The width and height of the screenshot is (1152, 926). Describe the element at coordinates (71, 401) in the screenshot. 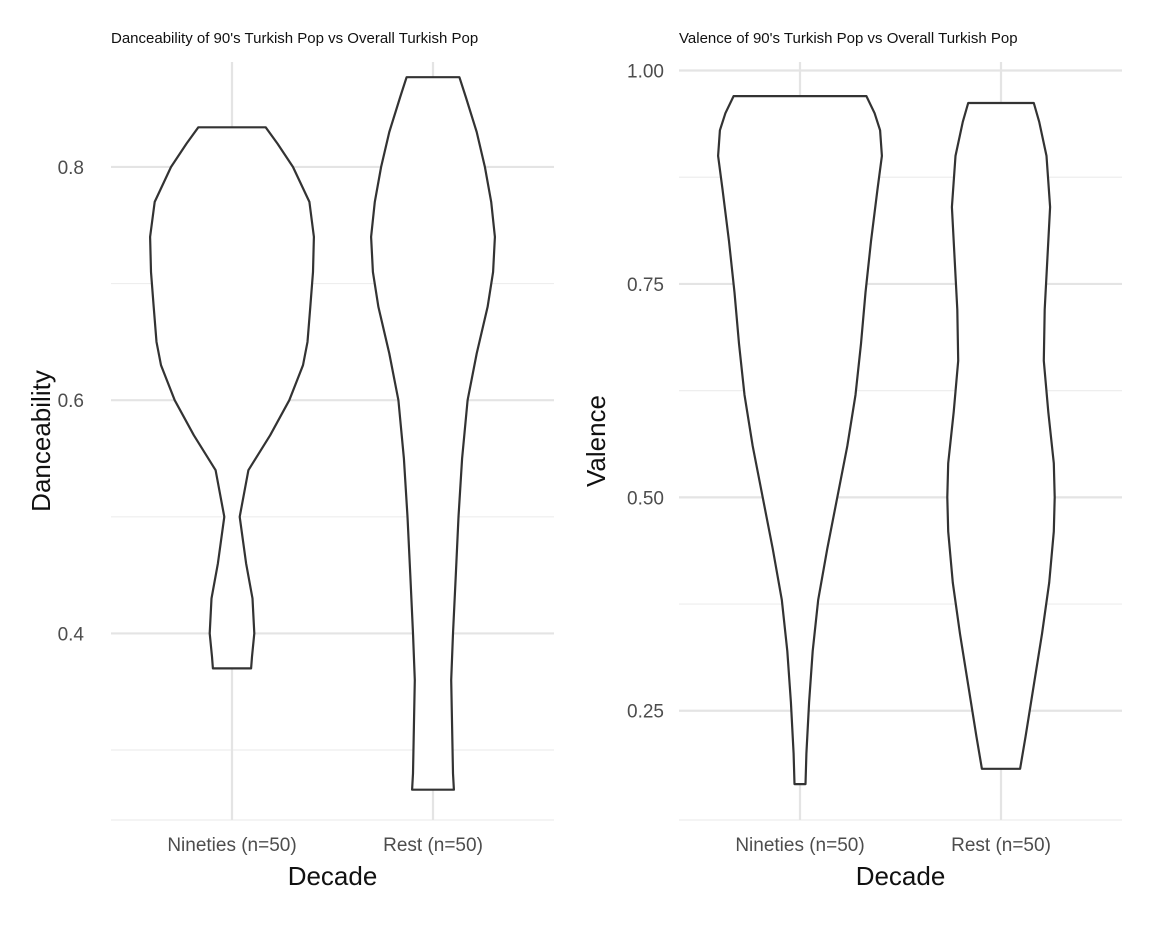

I see `y-tick-label: 0.6` at that location.